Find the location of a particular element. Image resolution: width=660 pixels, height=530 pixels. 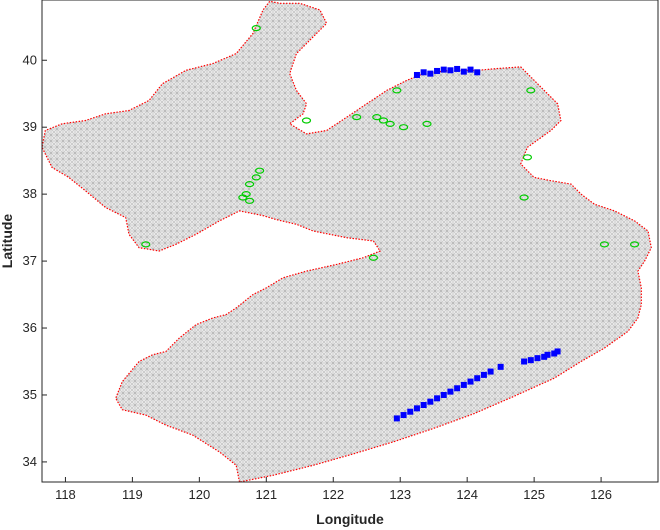

open-boundary-north is located at coordinates (447, 71).